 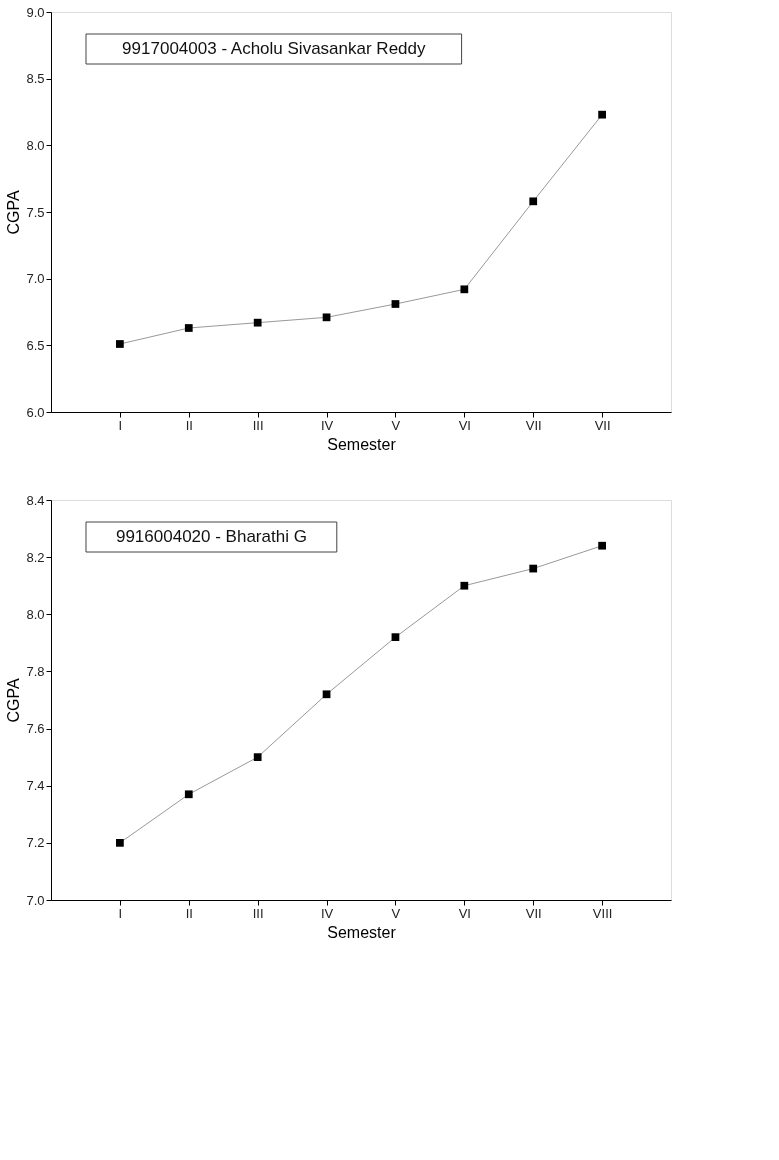 What do you see at coordinates (35, 12) in the screenshot?
I see `y-tick-label: 9.0` at bounding box center [35, 12].